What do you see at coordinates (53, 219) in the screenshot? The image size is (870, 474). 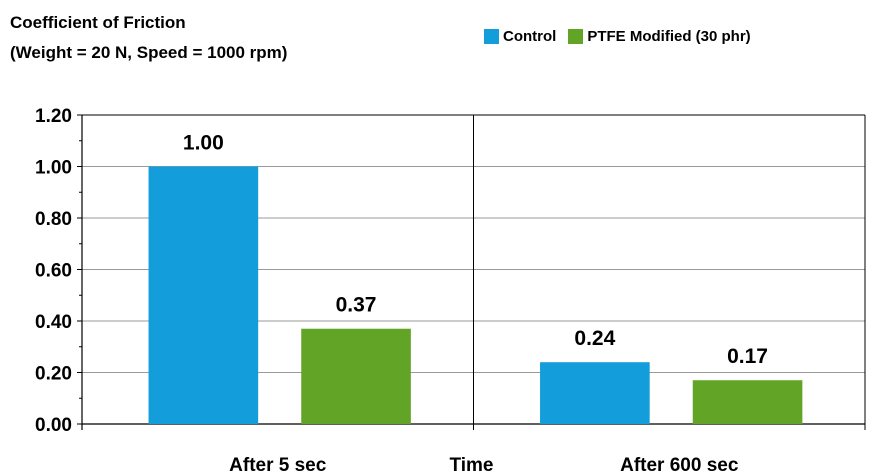 I see `y-tick-label: 0.80` at bounding box center [53, 219].